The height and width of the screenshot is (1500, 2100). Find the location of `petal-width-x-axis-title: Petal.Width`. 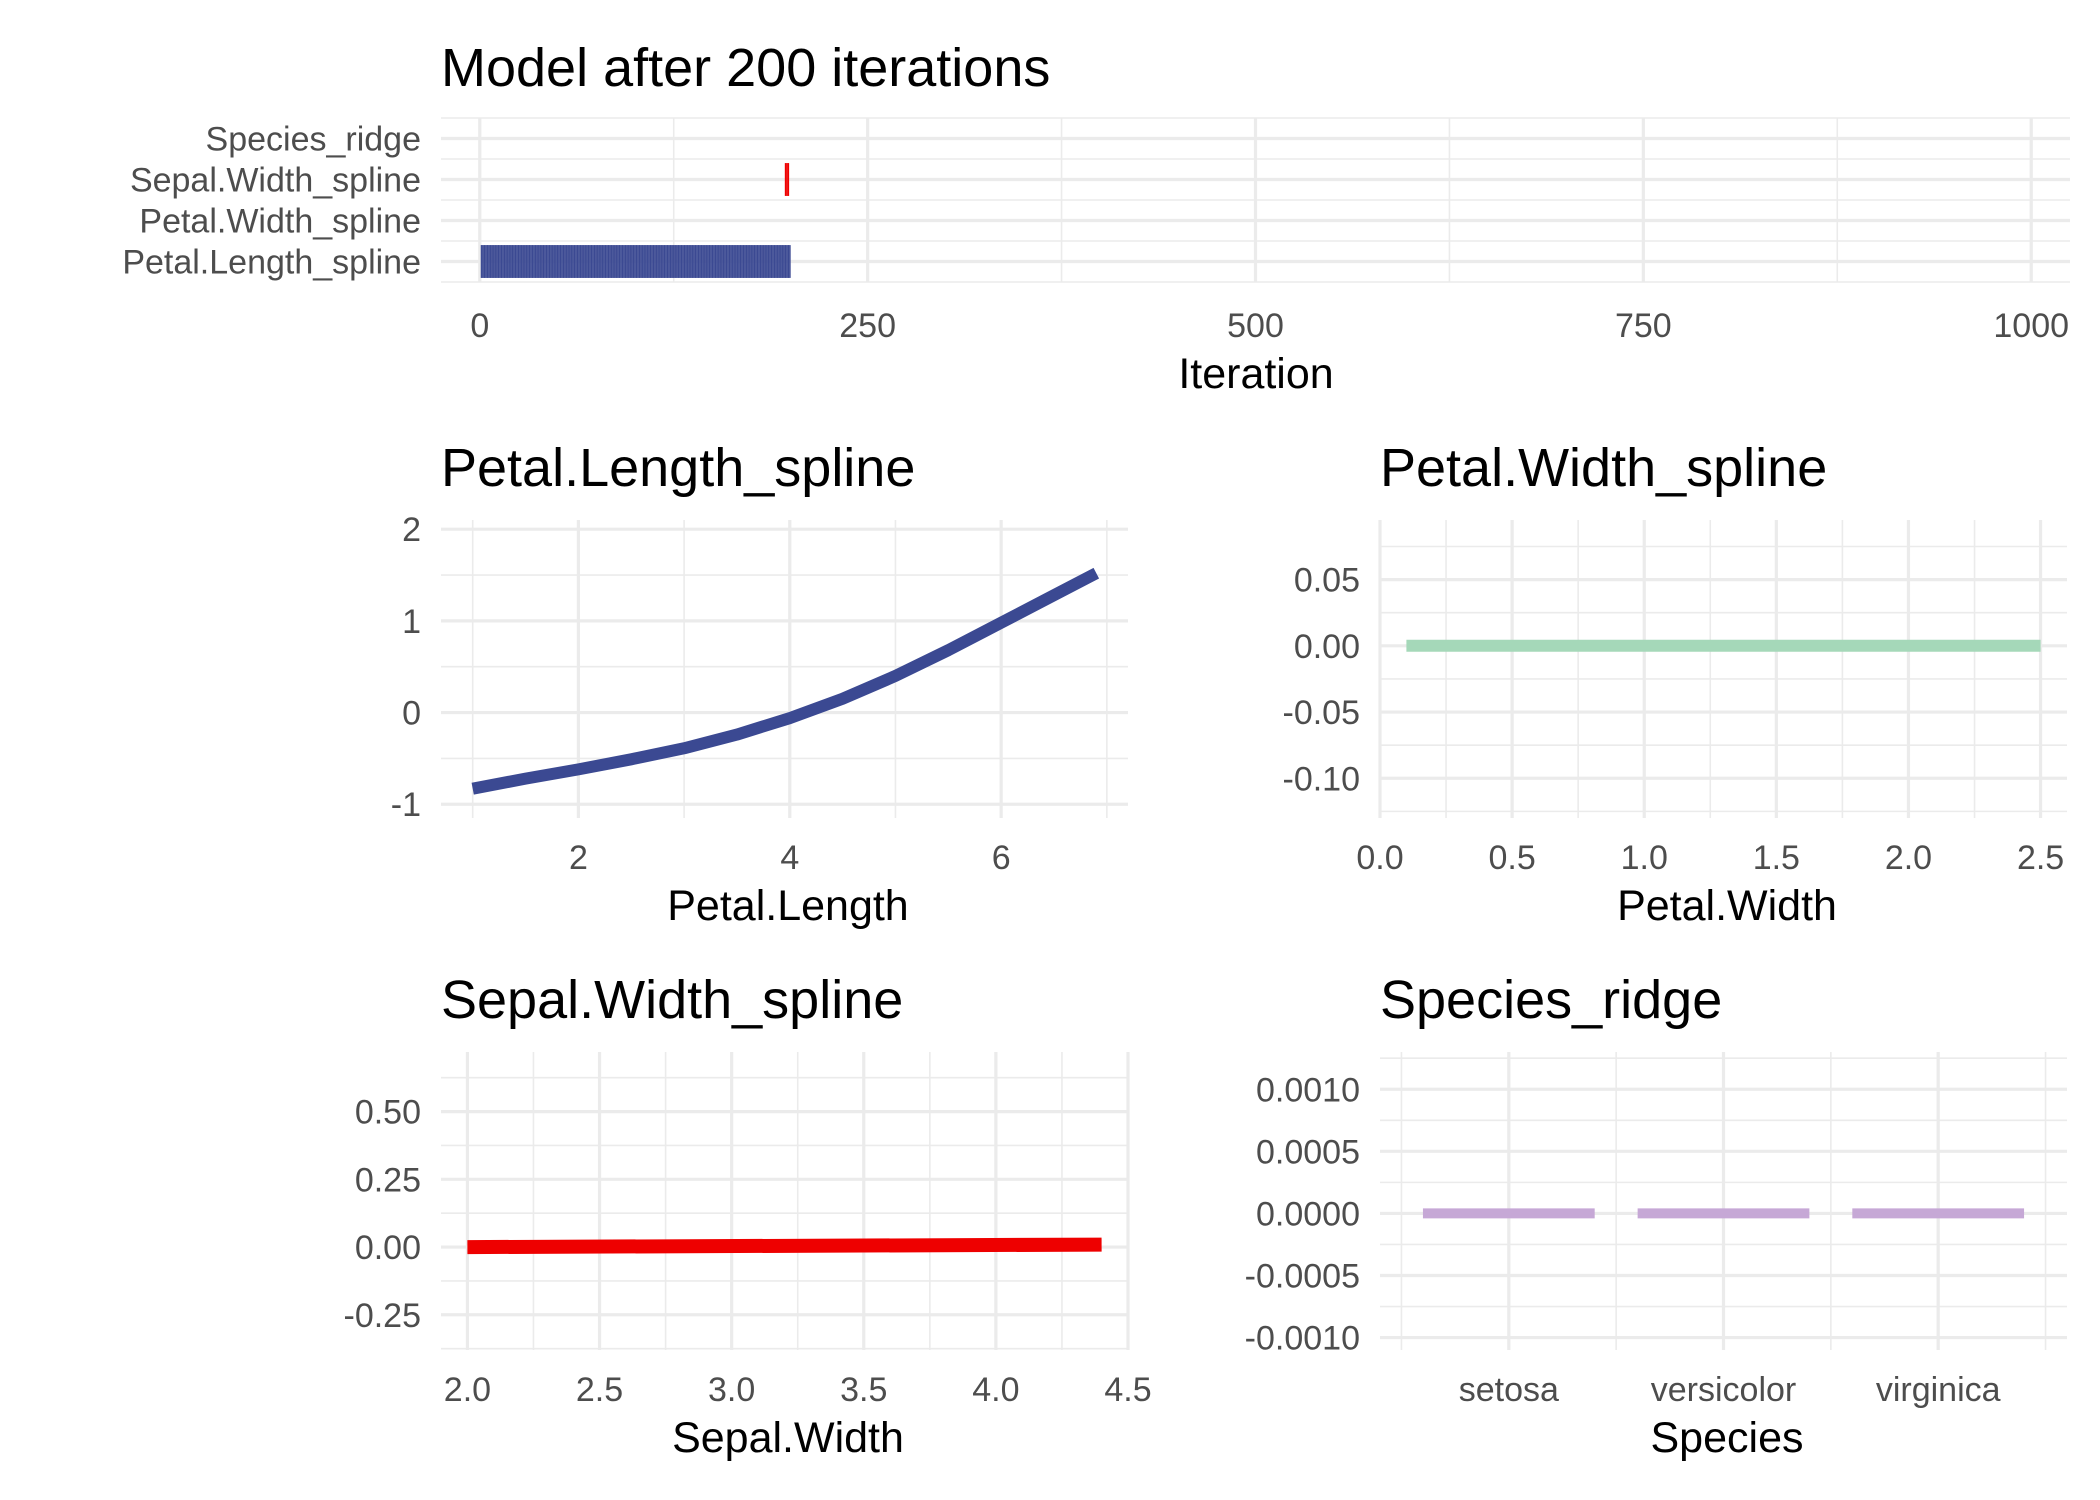

petal-width-x-axis-title: Petal.Width is located at coordinates (1727, 906).